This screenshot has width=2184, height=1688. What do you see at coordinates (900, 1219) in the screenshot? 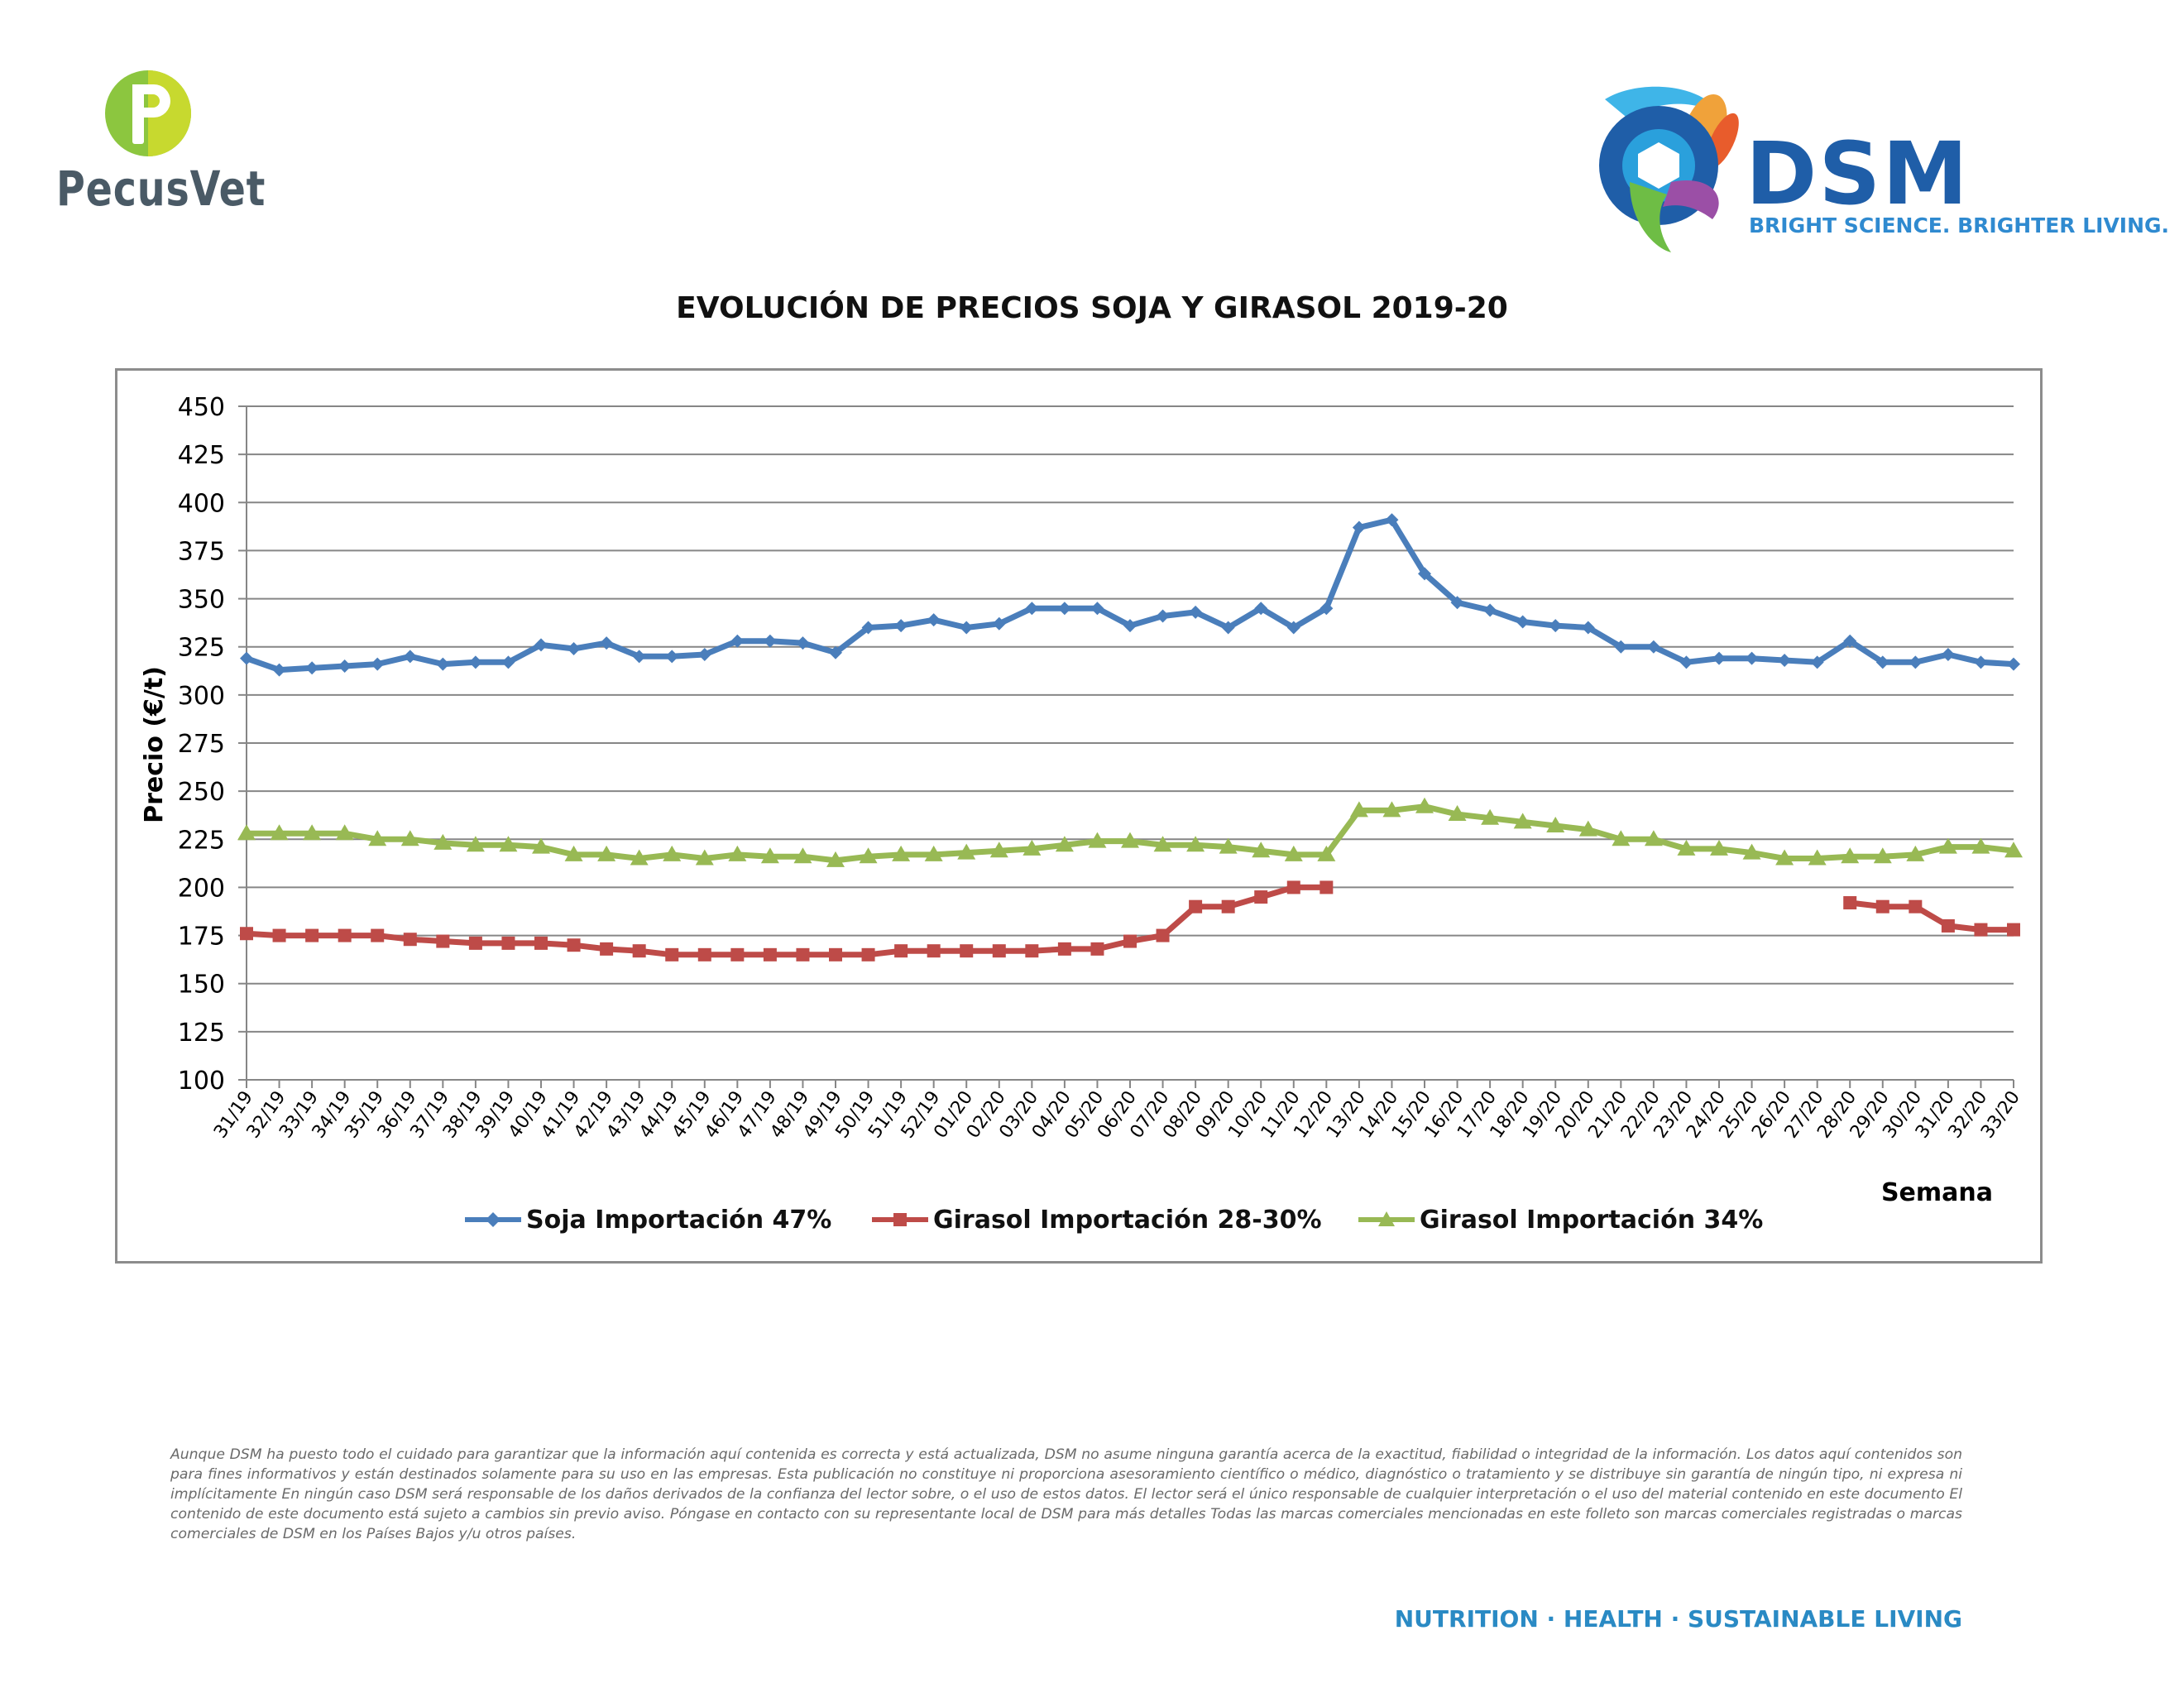
I see `legend-marker-square` at bounding box center [900, 1219].